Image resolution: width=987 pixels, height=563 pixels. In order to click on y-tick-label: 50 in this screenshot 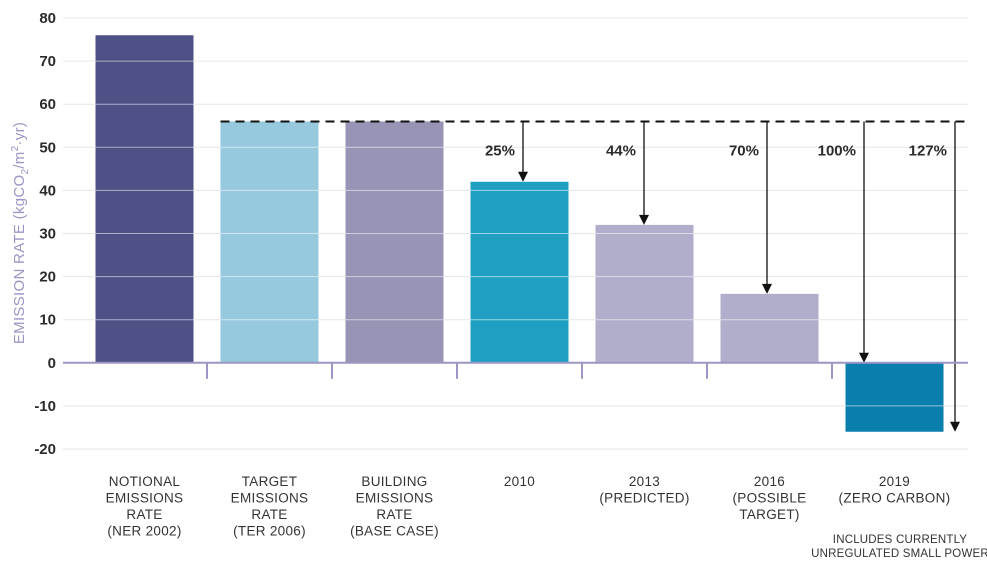, I will do `click(47, 147)`.